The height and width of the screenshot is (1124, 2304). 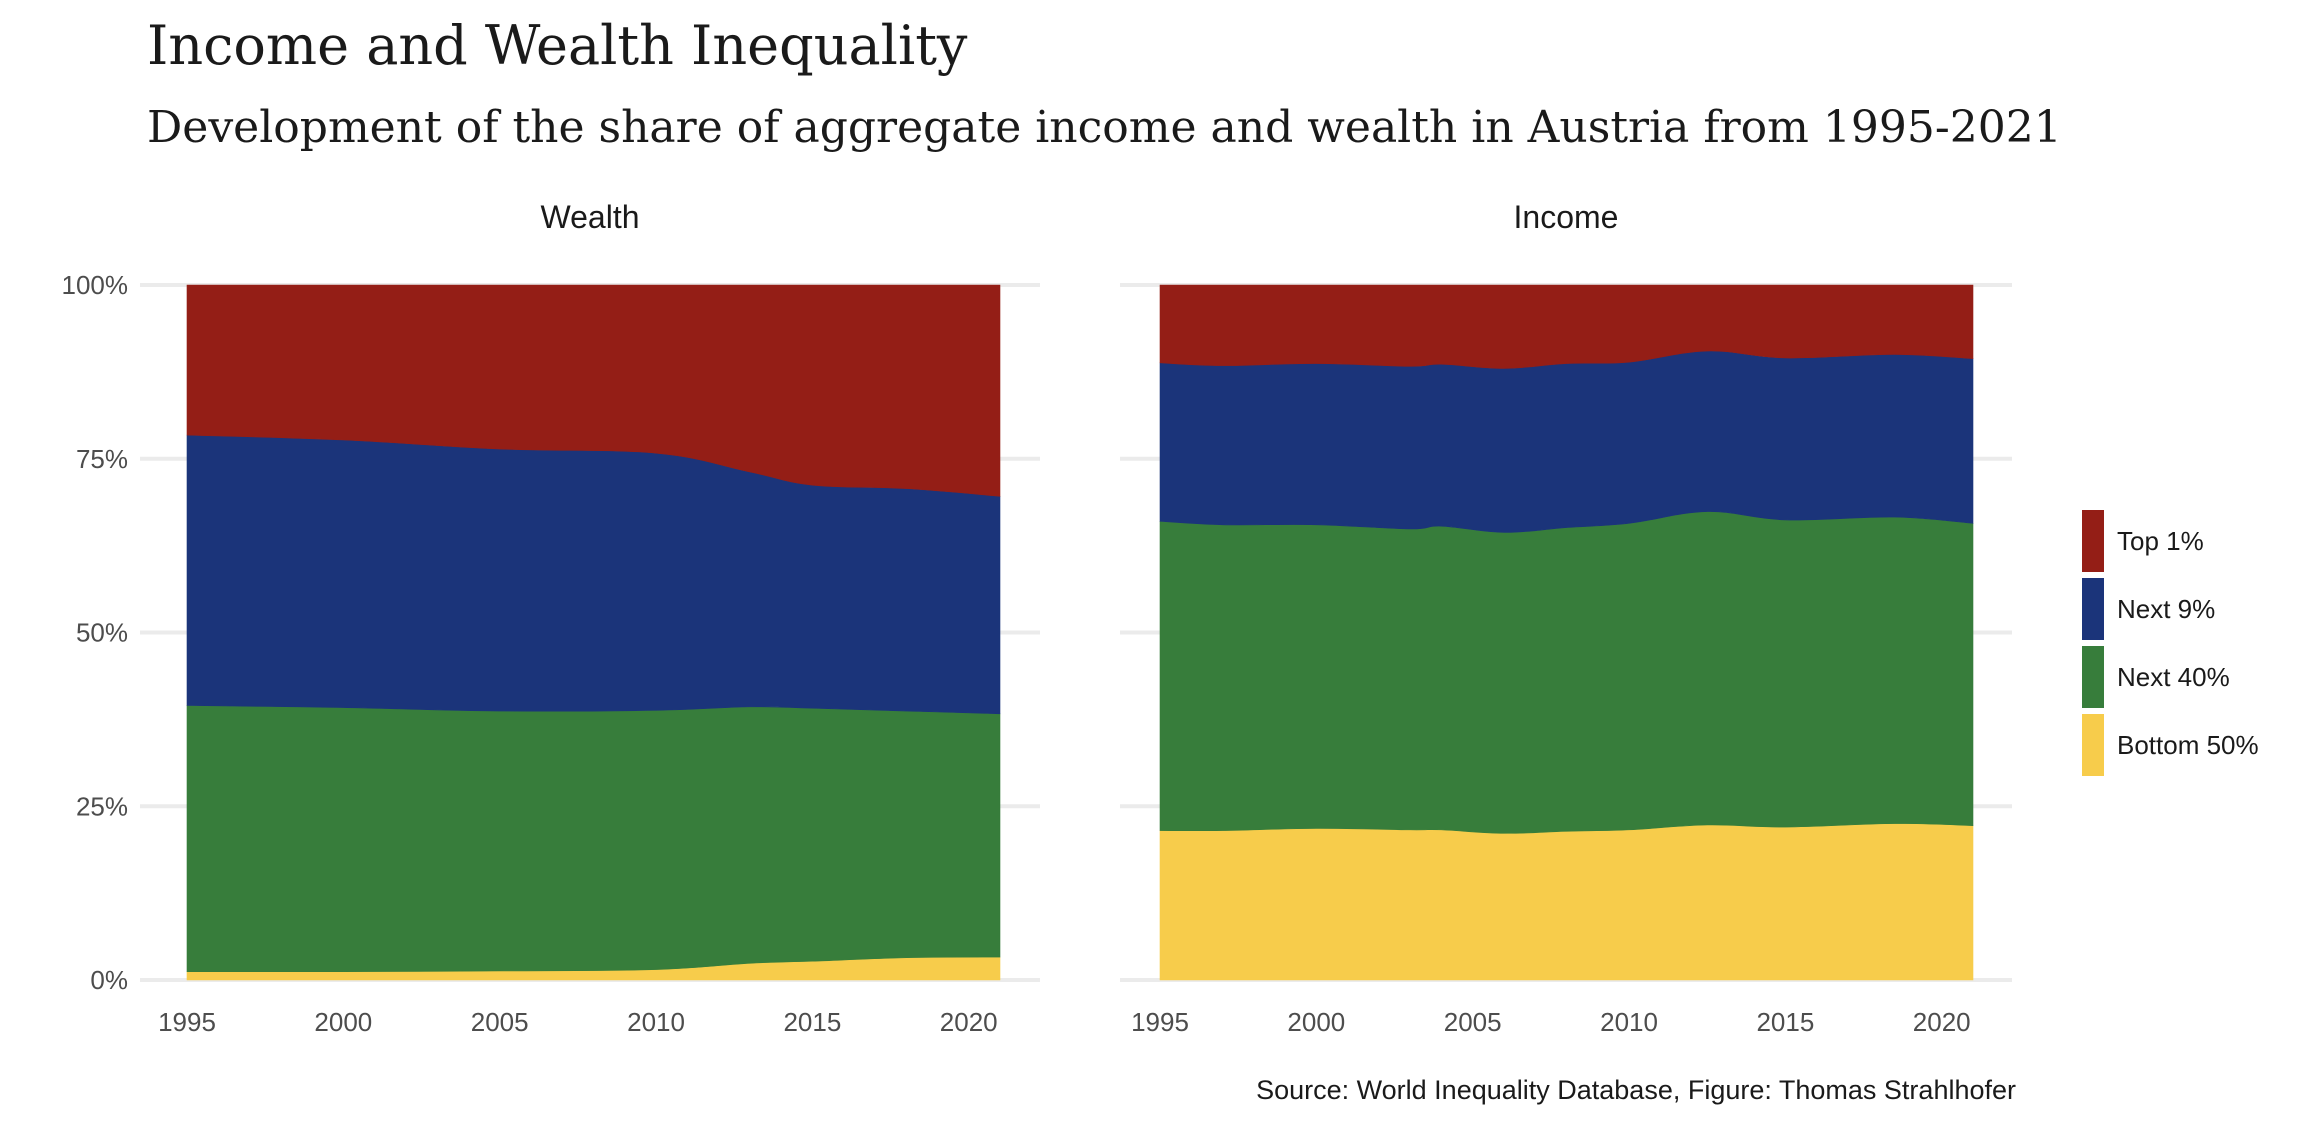 I want to click on facet-title: Income, so click(x=1566, y=217).